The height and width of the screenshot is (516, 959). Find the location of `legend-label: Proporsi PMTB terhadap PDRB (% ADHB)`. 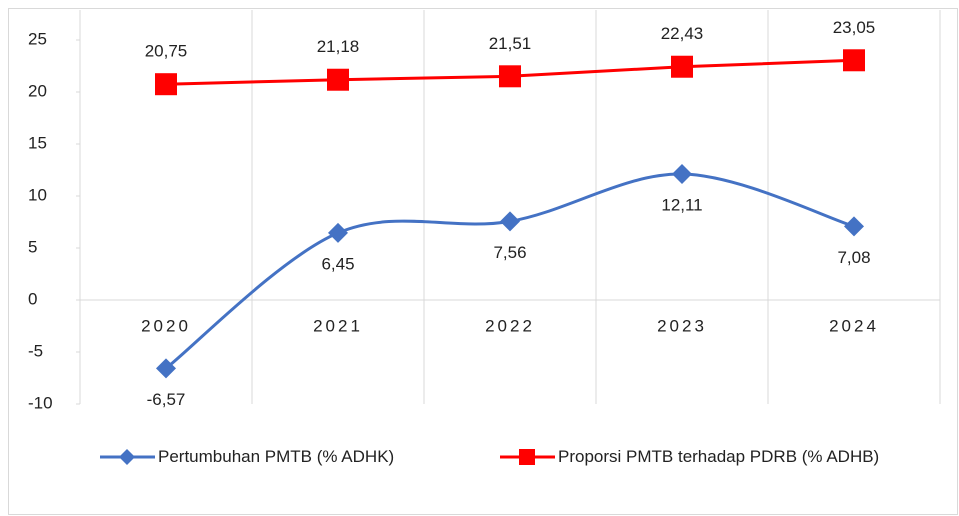

legend-label: Proporsi PMTB terhadap PDRB (% ADHB) is located at coordinates (719, 456).